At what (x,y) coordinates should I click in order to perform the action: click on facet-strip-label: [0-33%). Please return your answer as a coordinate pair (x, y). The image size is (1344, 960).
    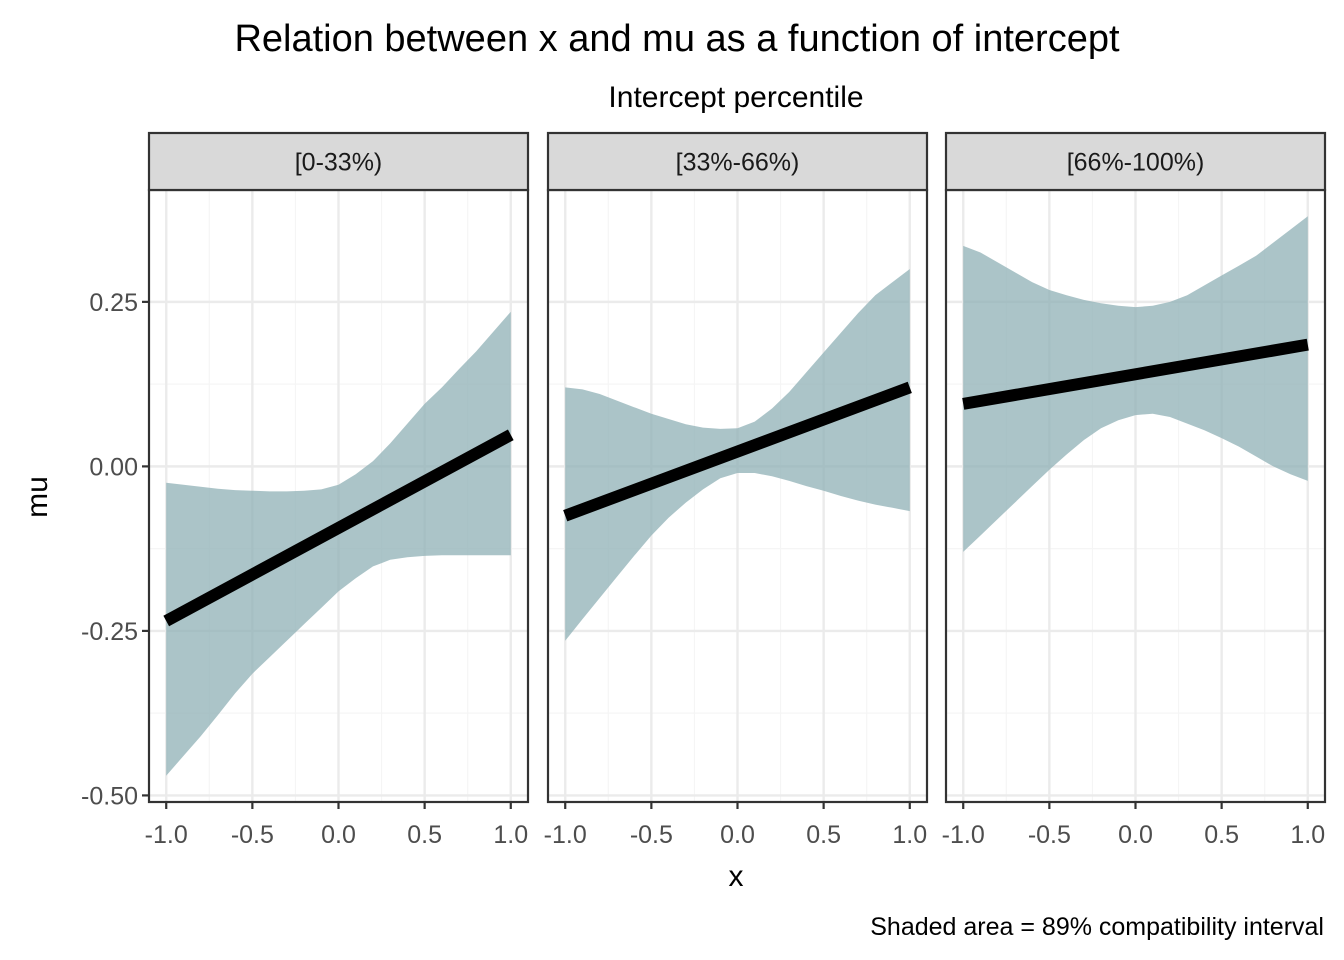
    Looking at the image, I should click on (339, 163).